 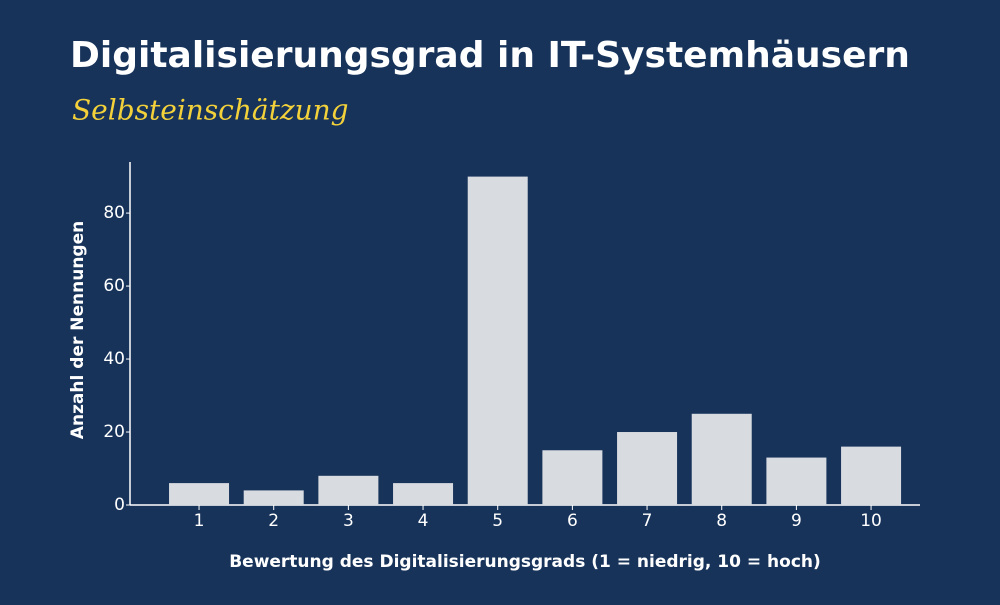 I want to click on x-tick-label: 6, so click(x=572, y=521).